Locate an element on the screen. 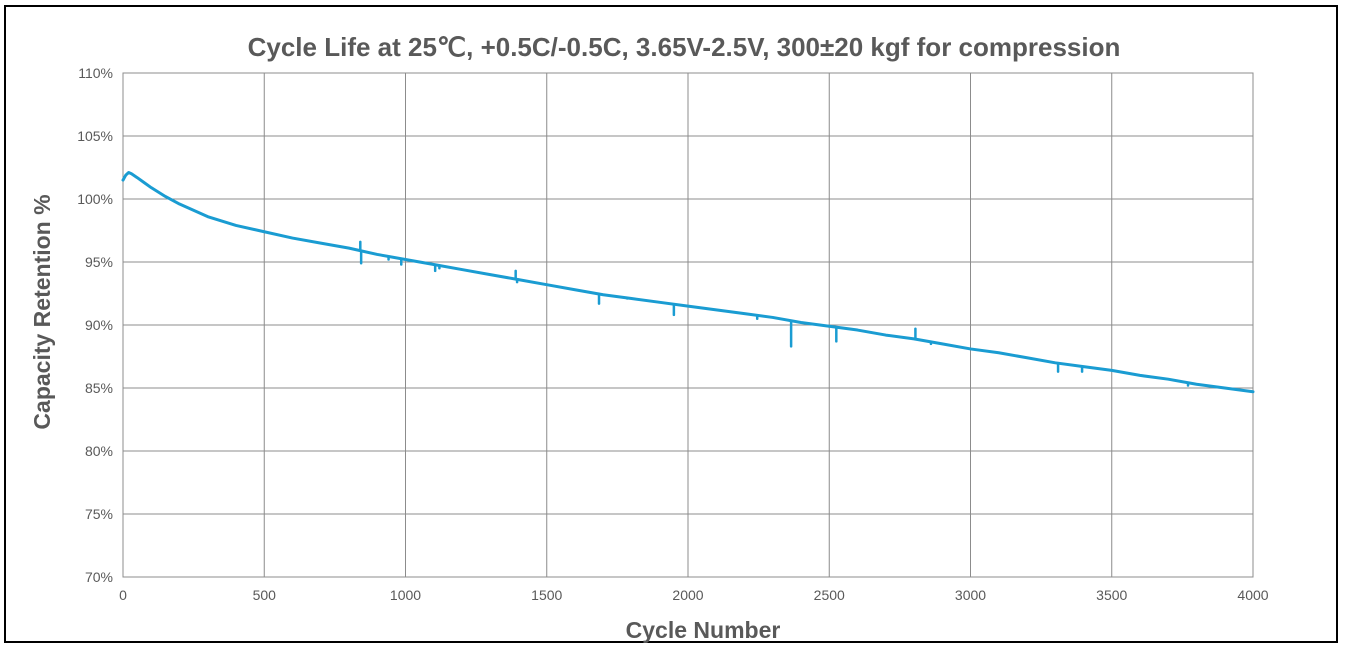  x-tick-label: 2500 is located at coordinates (829, 595).